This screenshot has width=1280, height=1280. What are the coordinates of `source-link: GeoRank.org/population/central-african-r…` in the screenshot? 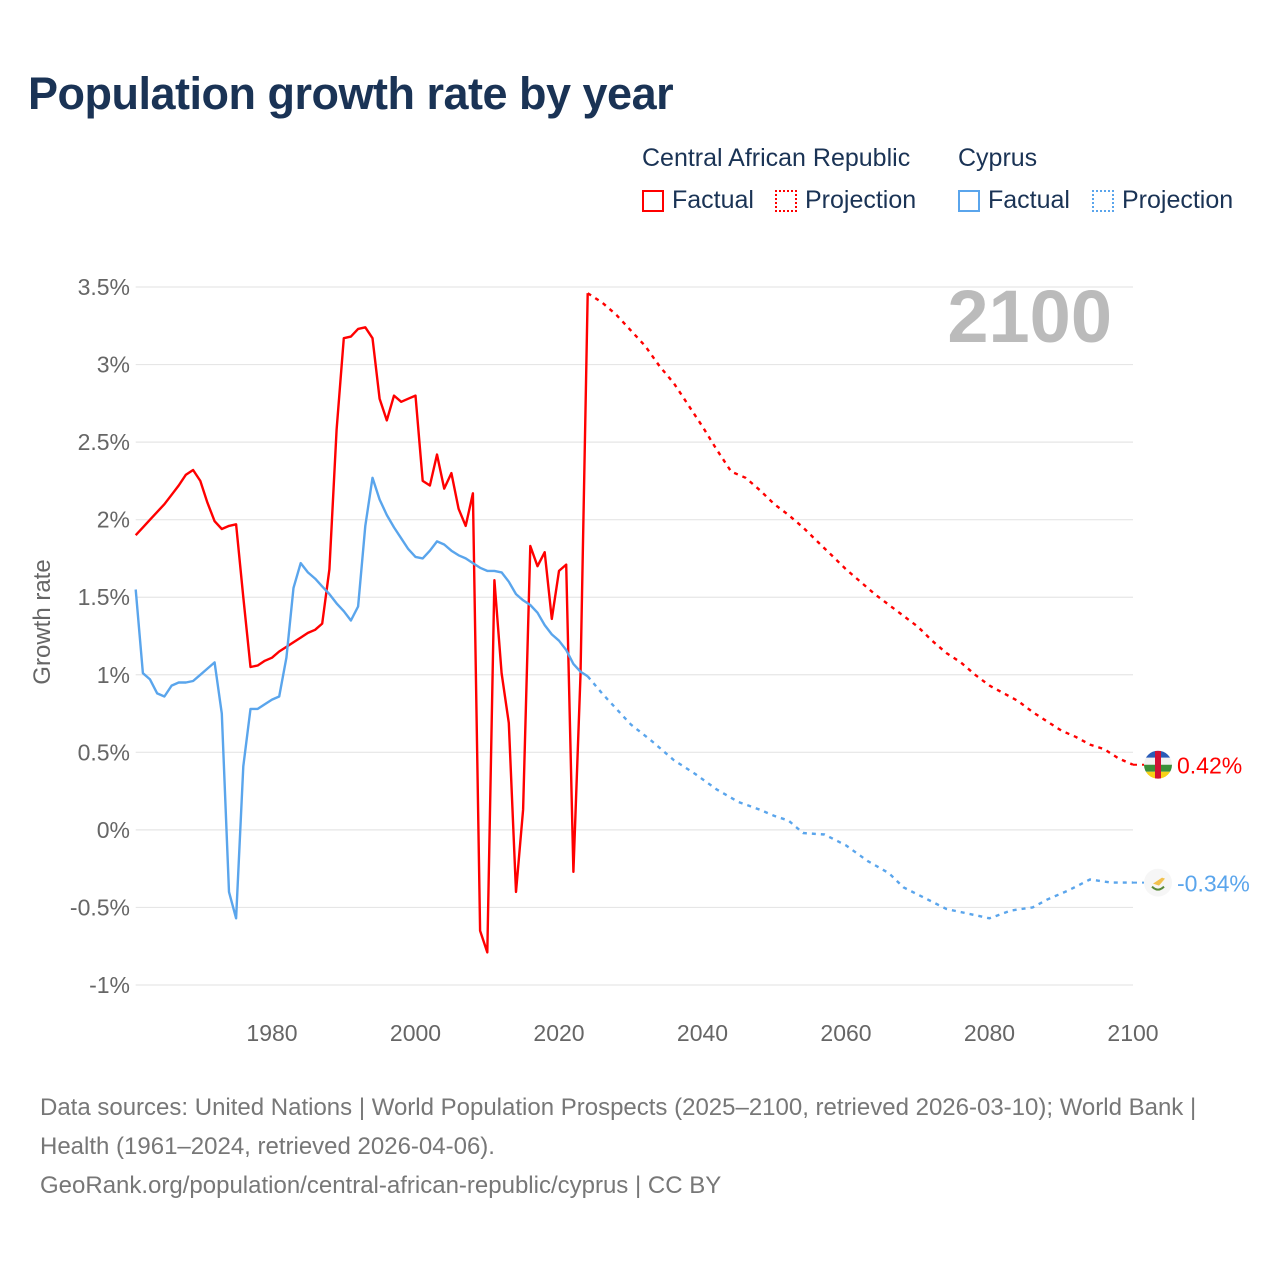 It's located at (381, 1185).